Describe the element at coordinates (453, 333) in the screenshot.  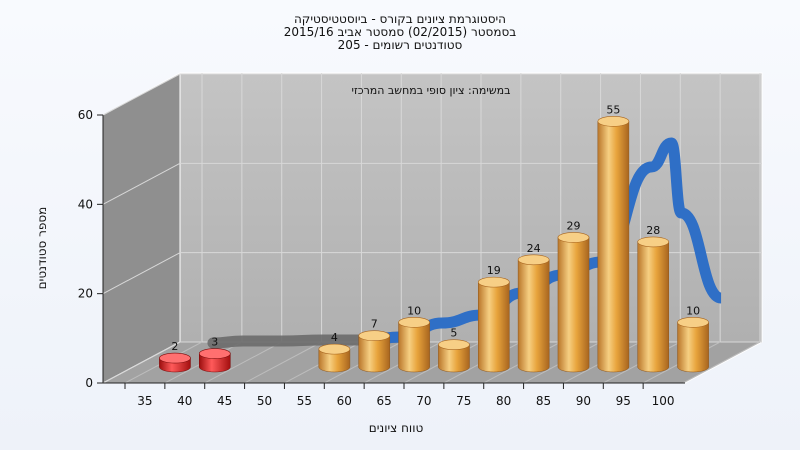
I see `bar-value-label: 5` at that location.